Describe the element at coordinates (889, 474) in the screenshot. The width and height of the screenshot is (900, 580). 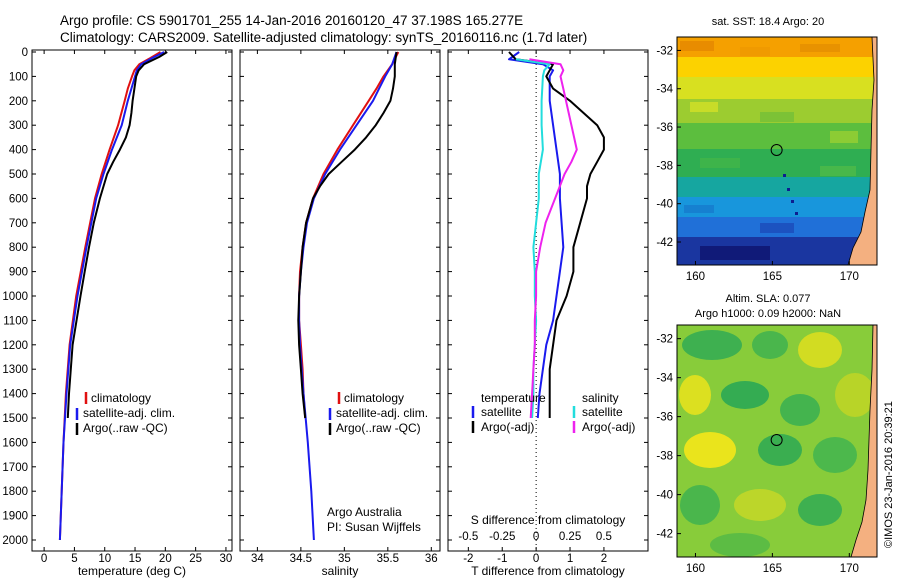
I see `imos-credit: ©IMOS 23-Jan-2016 20:39:21` at that location.